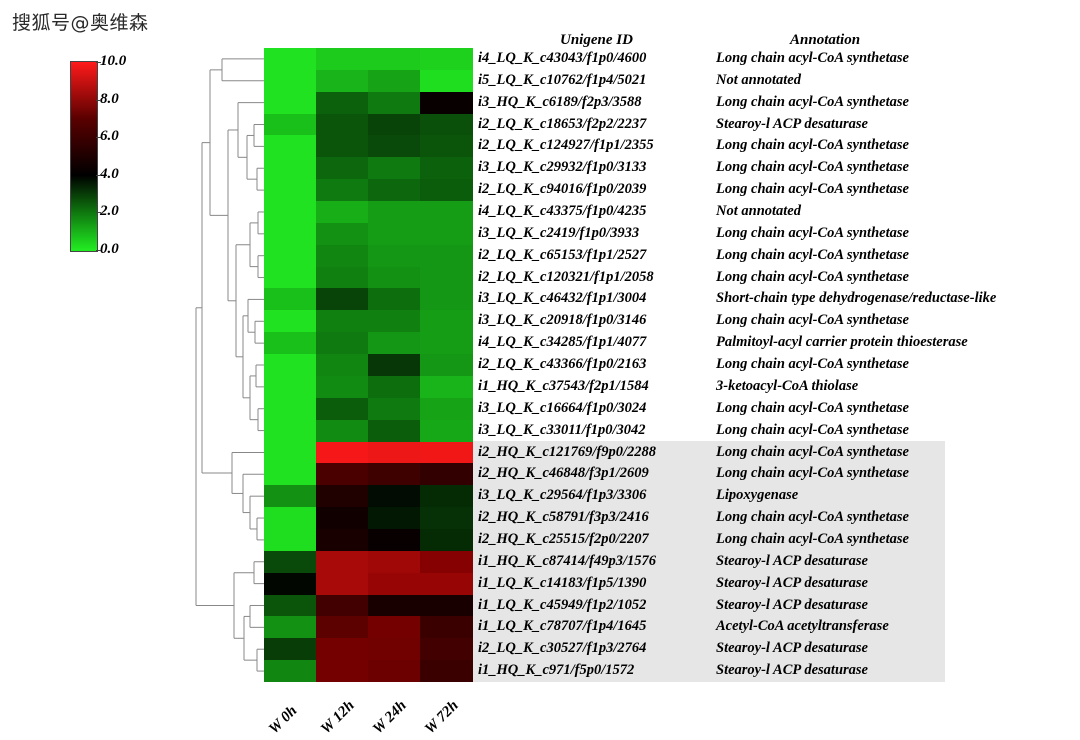 The width and height of the screenshot is (1080, 740). I want to click on row-unigene-id: i2_LQ_K_c30527/f1p3/2764, so click(562, 648).